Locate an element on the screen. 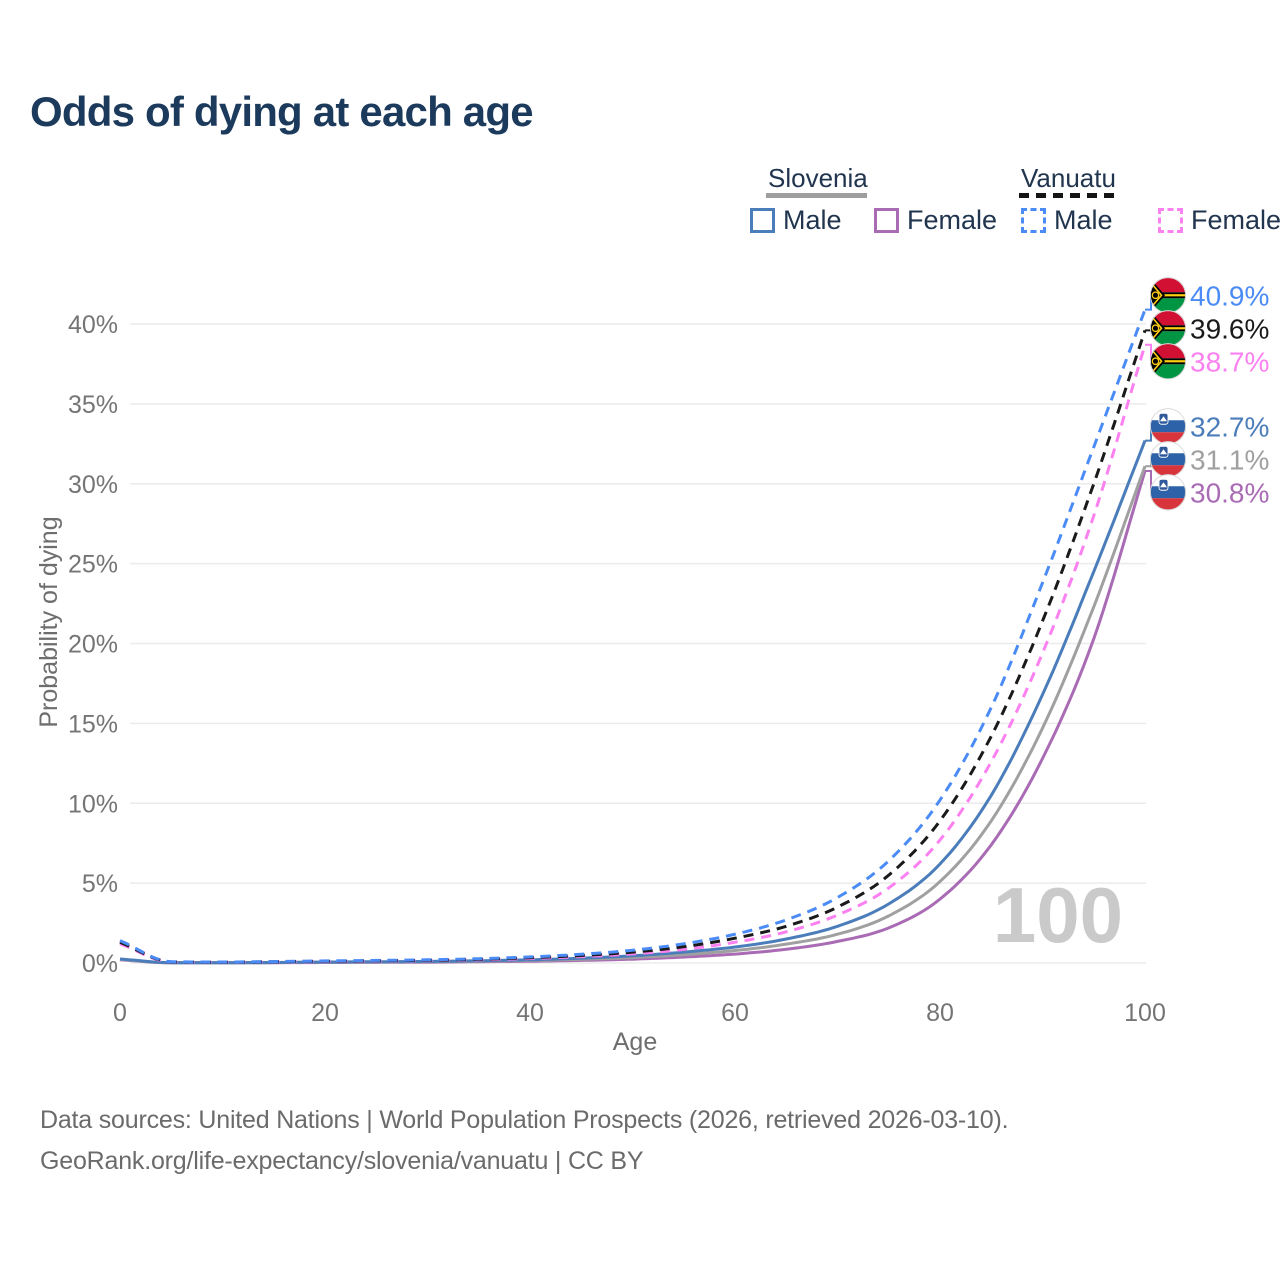 This screenshot has width=1280, height=1280. y-tick-label: 15% is located at coordinates (93, 724).